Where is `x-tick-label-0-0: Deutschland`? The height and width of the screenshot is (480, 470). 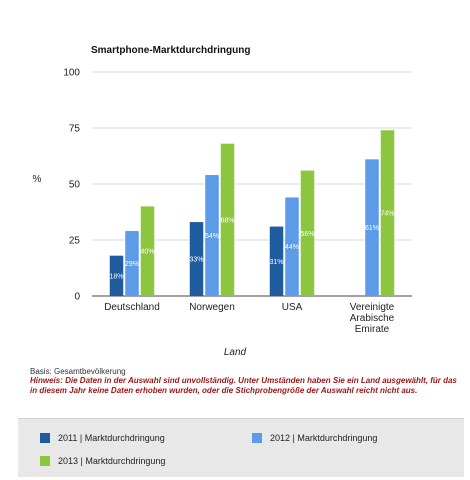
x-tick-label-0-0: Deutschland is located at coordinates (132, 307).